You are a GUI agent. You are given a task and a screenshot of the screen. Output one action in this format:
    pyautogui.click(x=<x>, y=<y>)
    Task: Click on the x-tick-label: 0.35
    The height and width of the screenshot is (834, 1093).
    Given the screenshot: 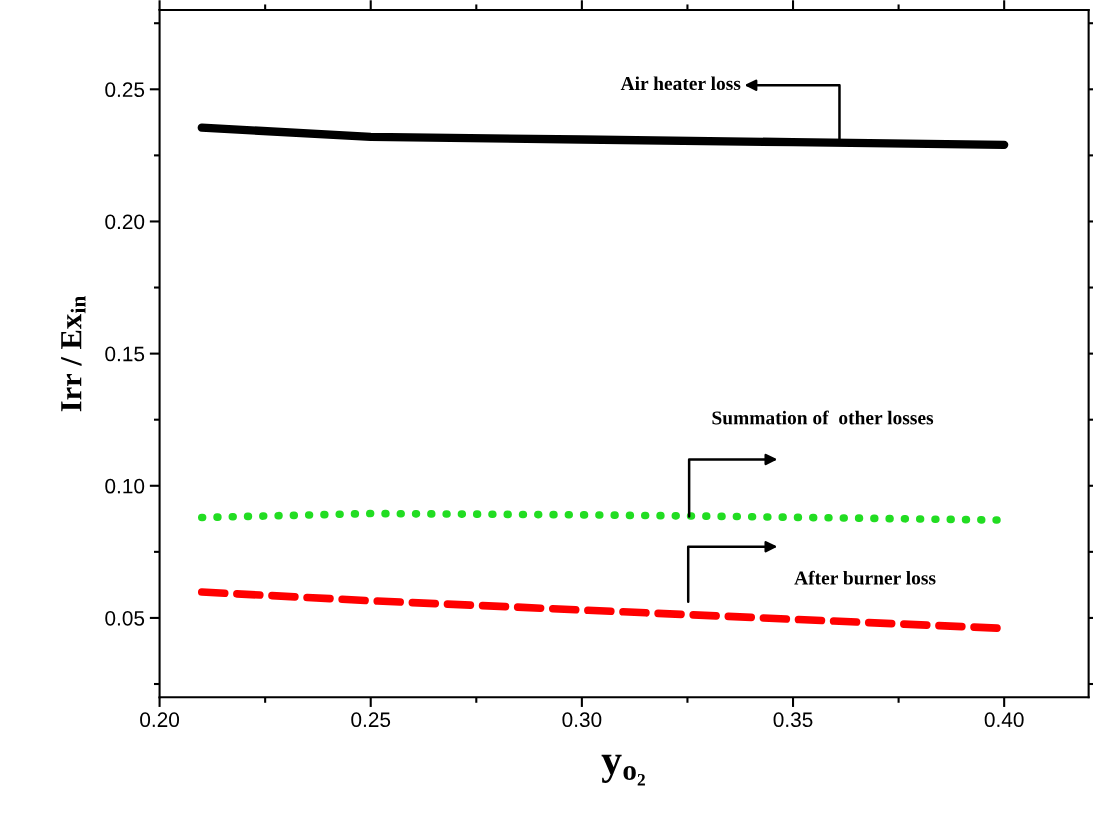 What is the action you would take?
    pyautogui.click(x=793, y=720)
    